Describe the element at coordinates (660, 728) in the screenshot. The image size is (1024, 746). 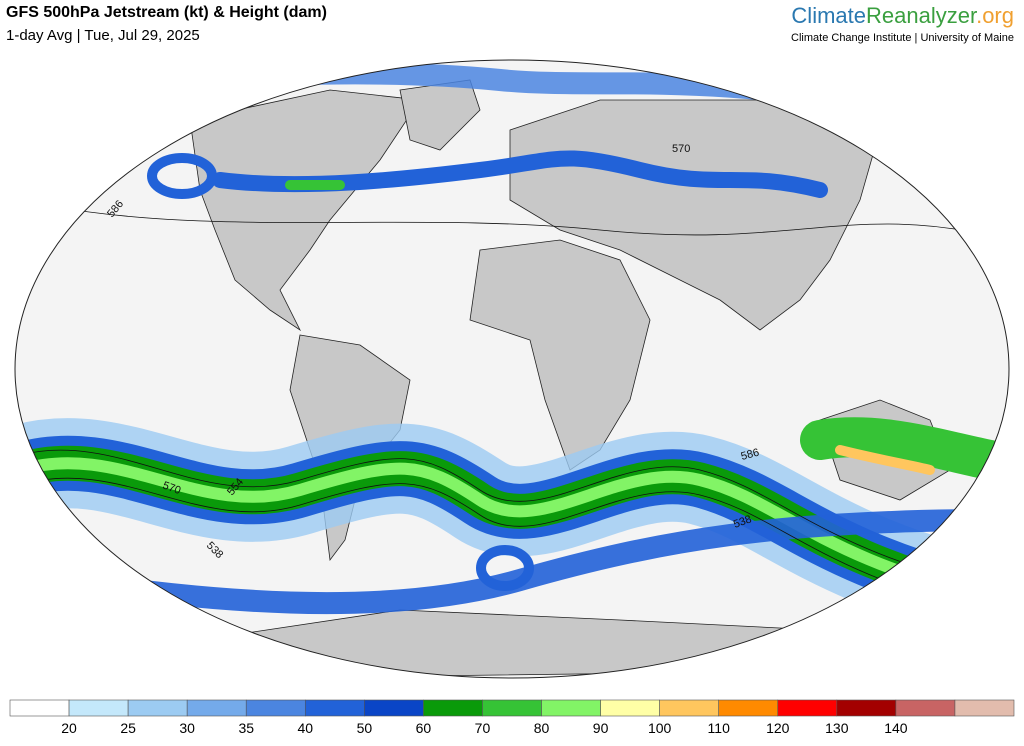
I see `colorbar-tick-label: 100` at that location.